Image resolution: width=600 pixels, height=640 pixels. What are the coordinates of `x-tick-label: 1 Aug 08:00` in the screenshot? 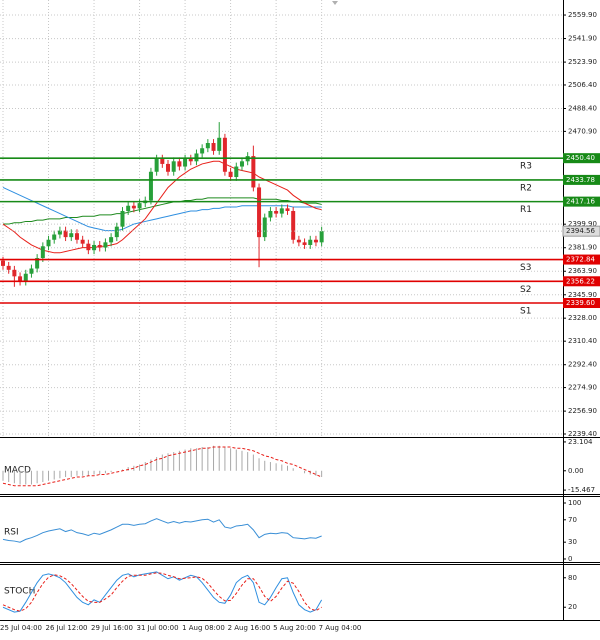 It's located at (203, 628).